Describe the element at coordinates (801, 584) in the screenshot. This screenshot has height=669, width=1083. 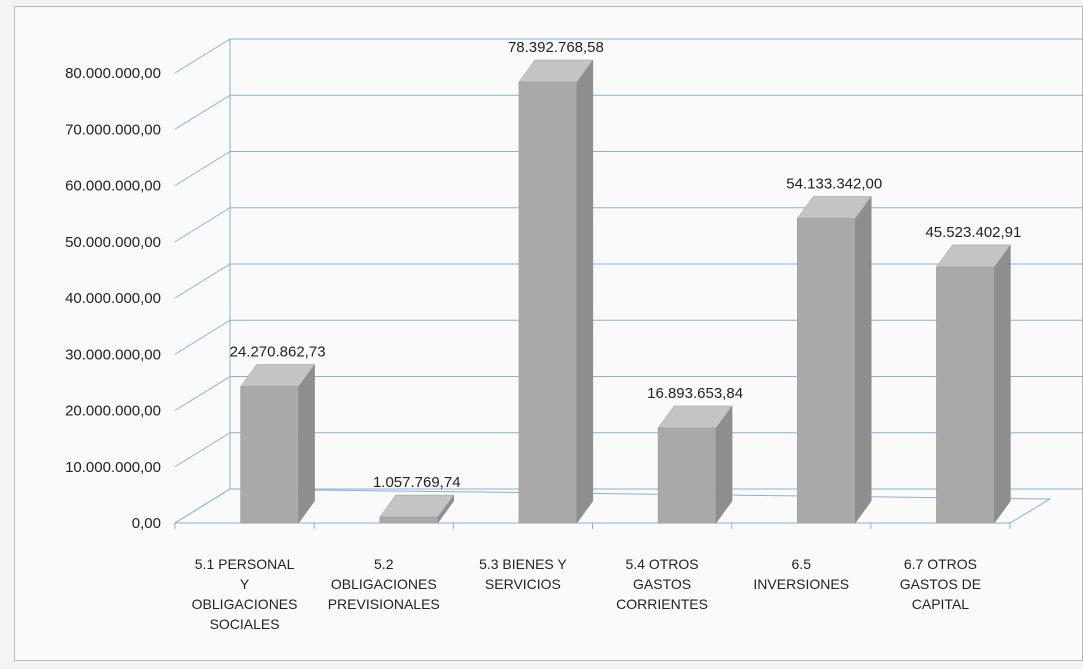
I see `x-category-label-line: INVERSIONES` at that location.